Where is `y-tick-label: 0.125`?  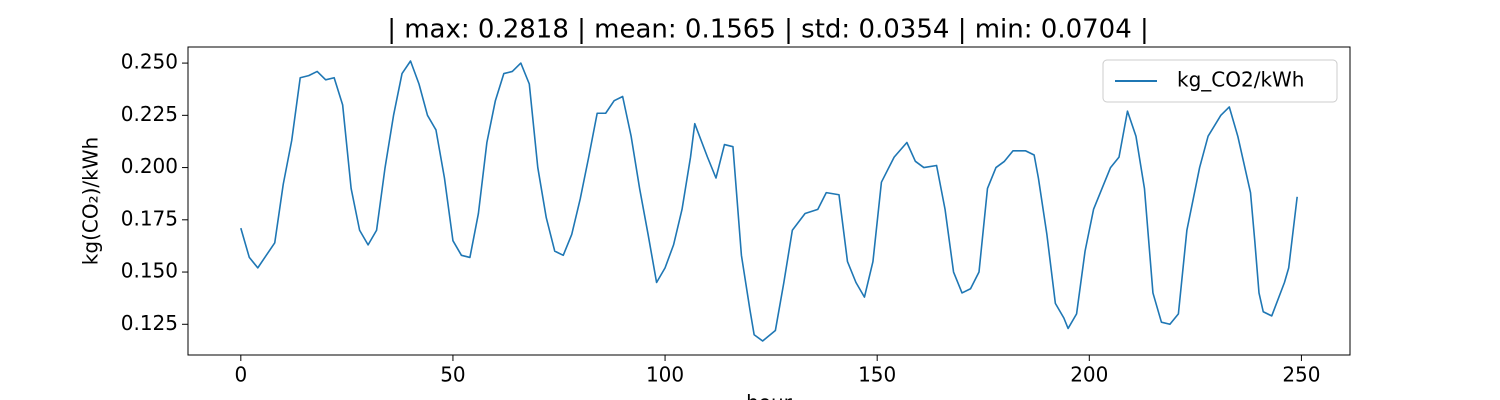 y-tick-label: 0.125 is located at coordinates (149, 323).